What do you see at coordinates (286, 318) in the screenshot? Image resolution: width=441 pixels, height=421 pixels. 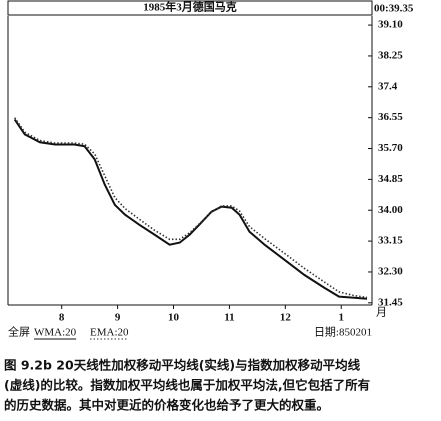 I see `x-tick-label: 12` at bounding box center [286, 318].